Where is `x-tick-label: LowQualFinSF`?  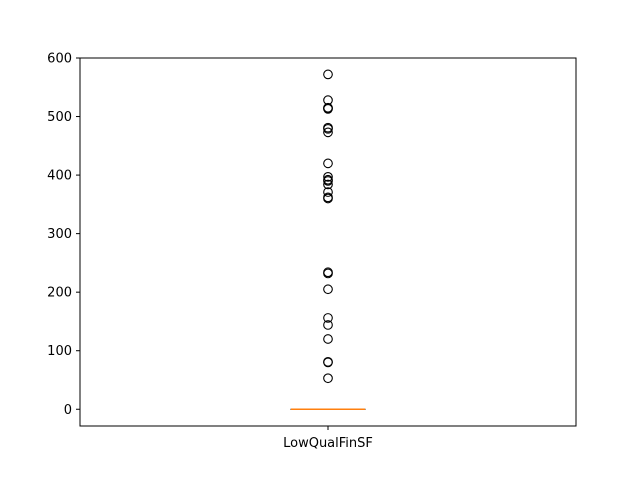 x-tick-label: LowQualFinSF is located at coordinates (328, 443).